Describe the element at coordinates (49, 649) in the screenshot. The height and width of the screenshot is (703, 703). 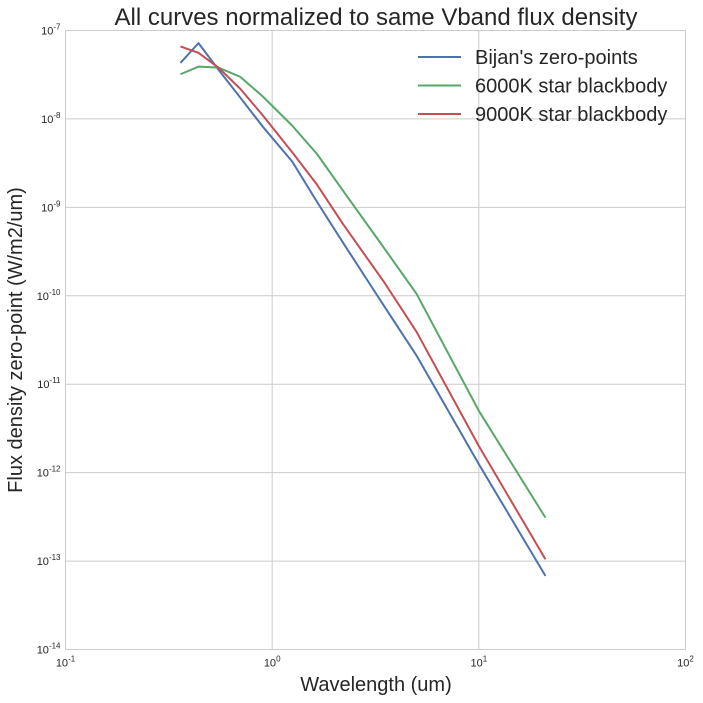
I see `y-tick-label: 10⁻¹⁴` at that location.